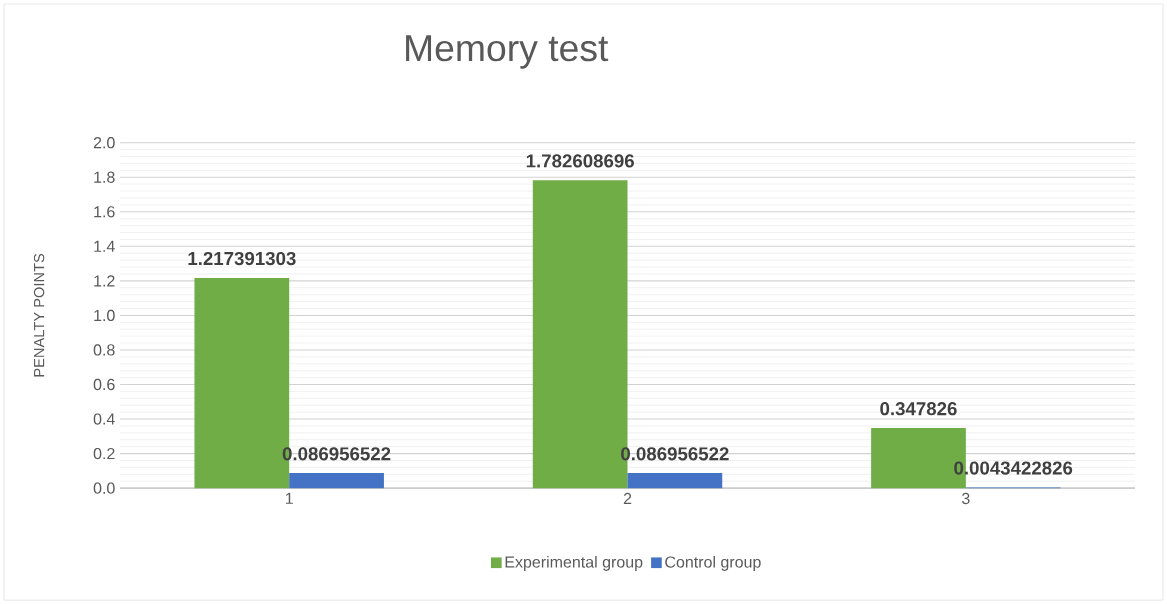  What do you see at coordinates (289, 498) in the screenshot?
I see `x-tick-label: 1` at bounding box center [289, 498].